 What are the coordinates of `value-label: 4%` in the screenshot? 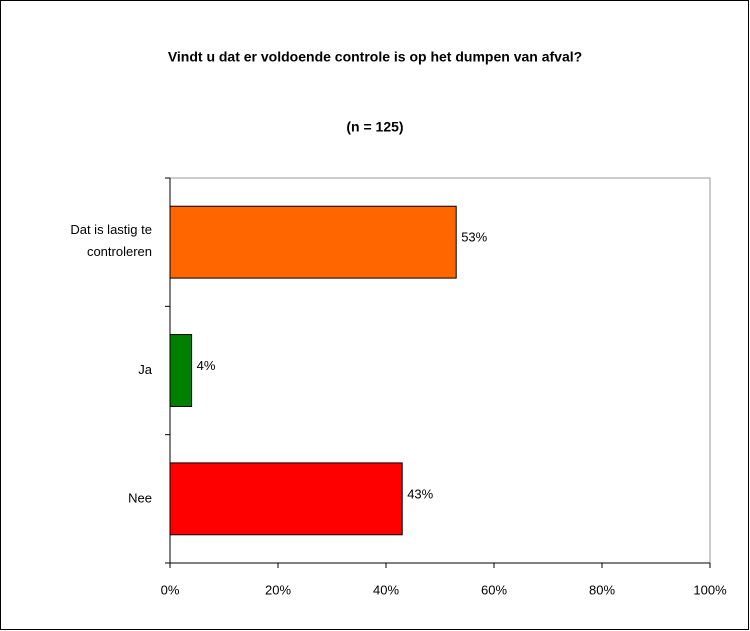 It's located at (206, 365).